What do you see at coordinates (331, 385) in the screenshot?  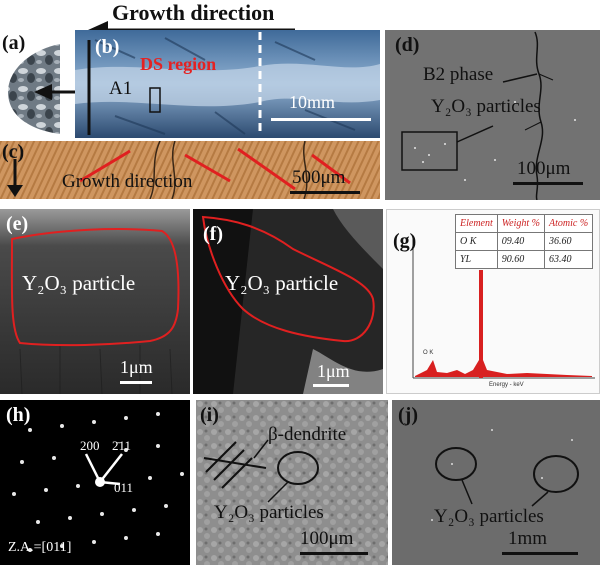 I see `panel-f-scale-bar` at bounding box center [331, 385].